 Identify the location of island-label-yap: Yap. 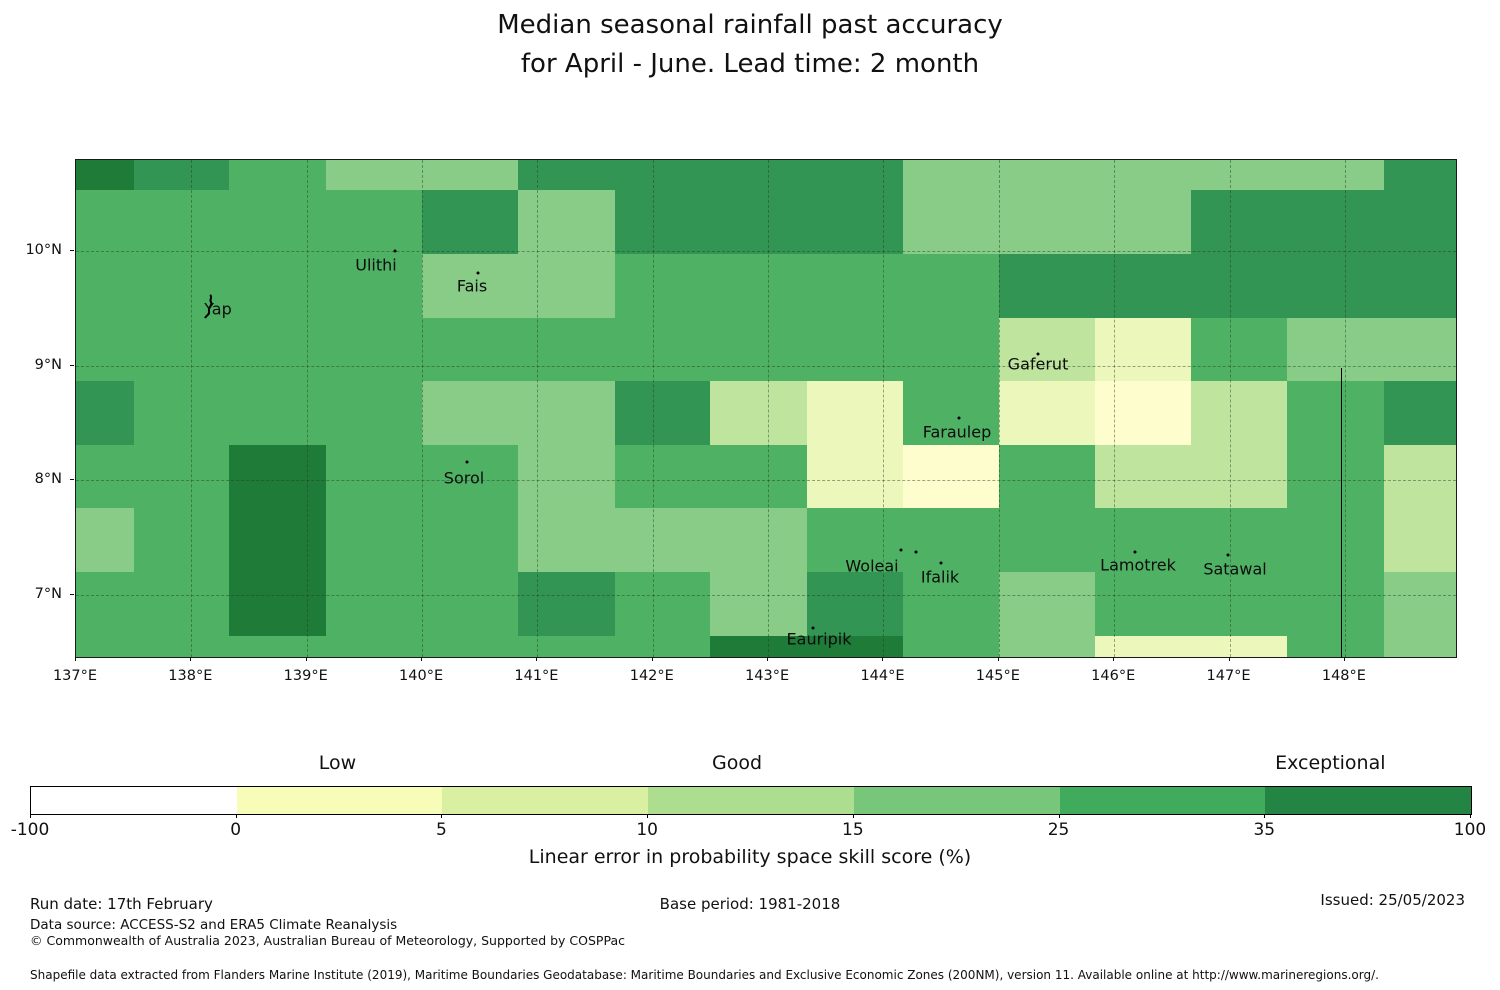
(218, 309).